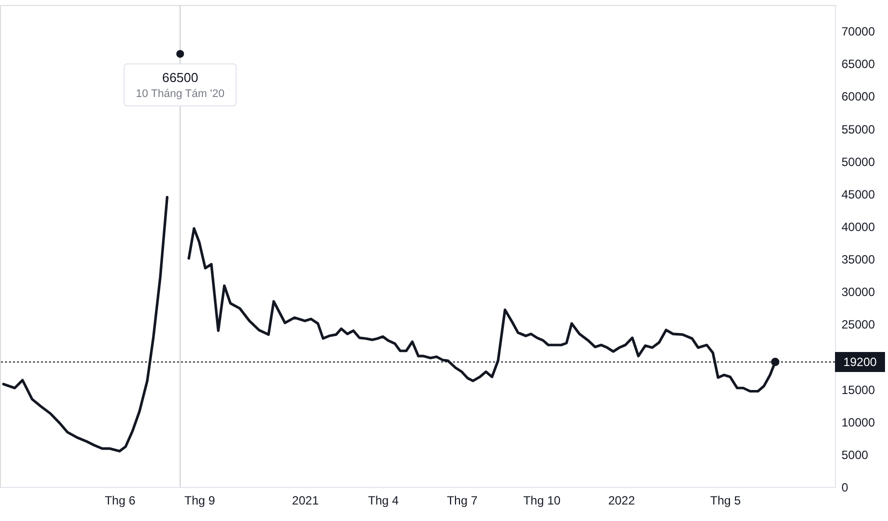  I want to click on x-tick-label: 2021, so click(306, 501).